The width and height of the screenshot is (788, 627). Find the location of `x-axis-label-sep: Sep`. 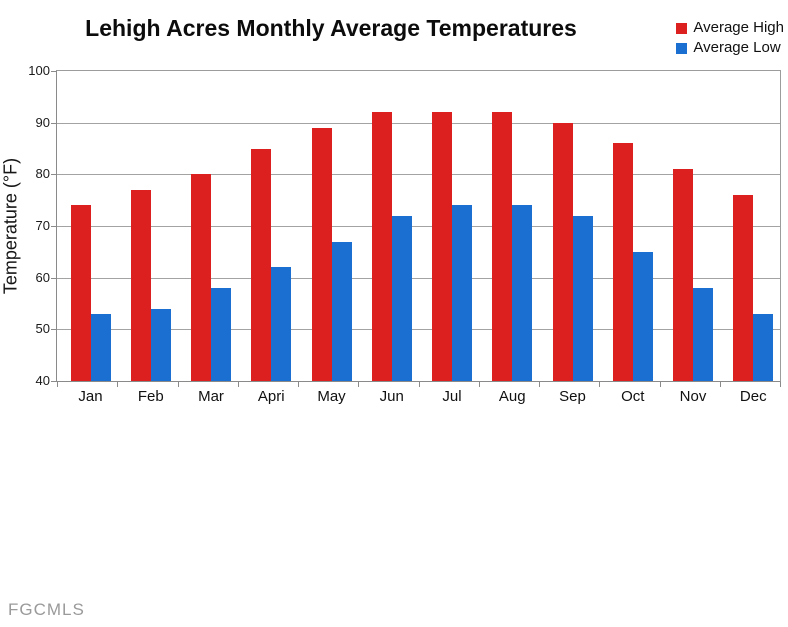

x-axis-label-sep: Sep is located at coordinates (572, 396).